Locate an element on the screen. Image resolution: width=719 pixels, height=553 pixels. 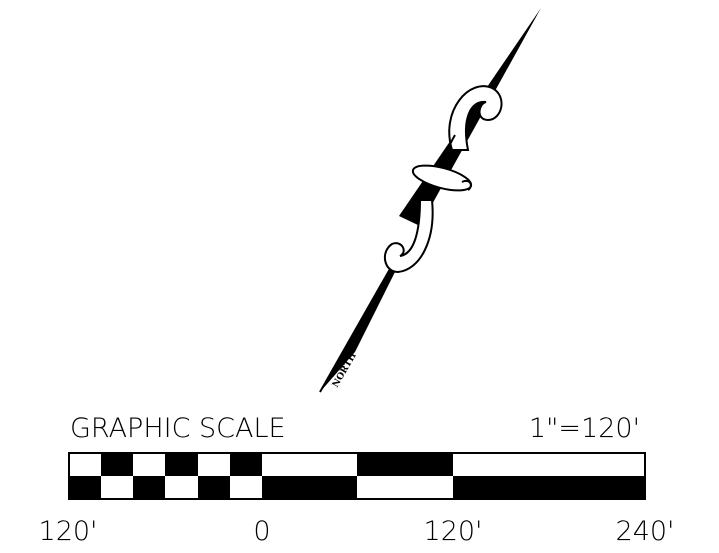
scale-bar-fill is located at coordinates (357, 476).